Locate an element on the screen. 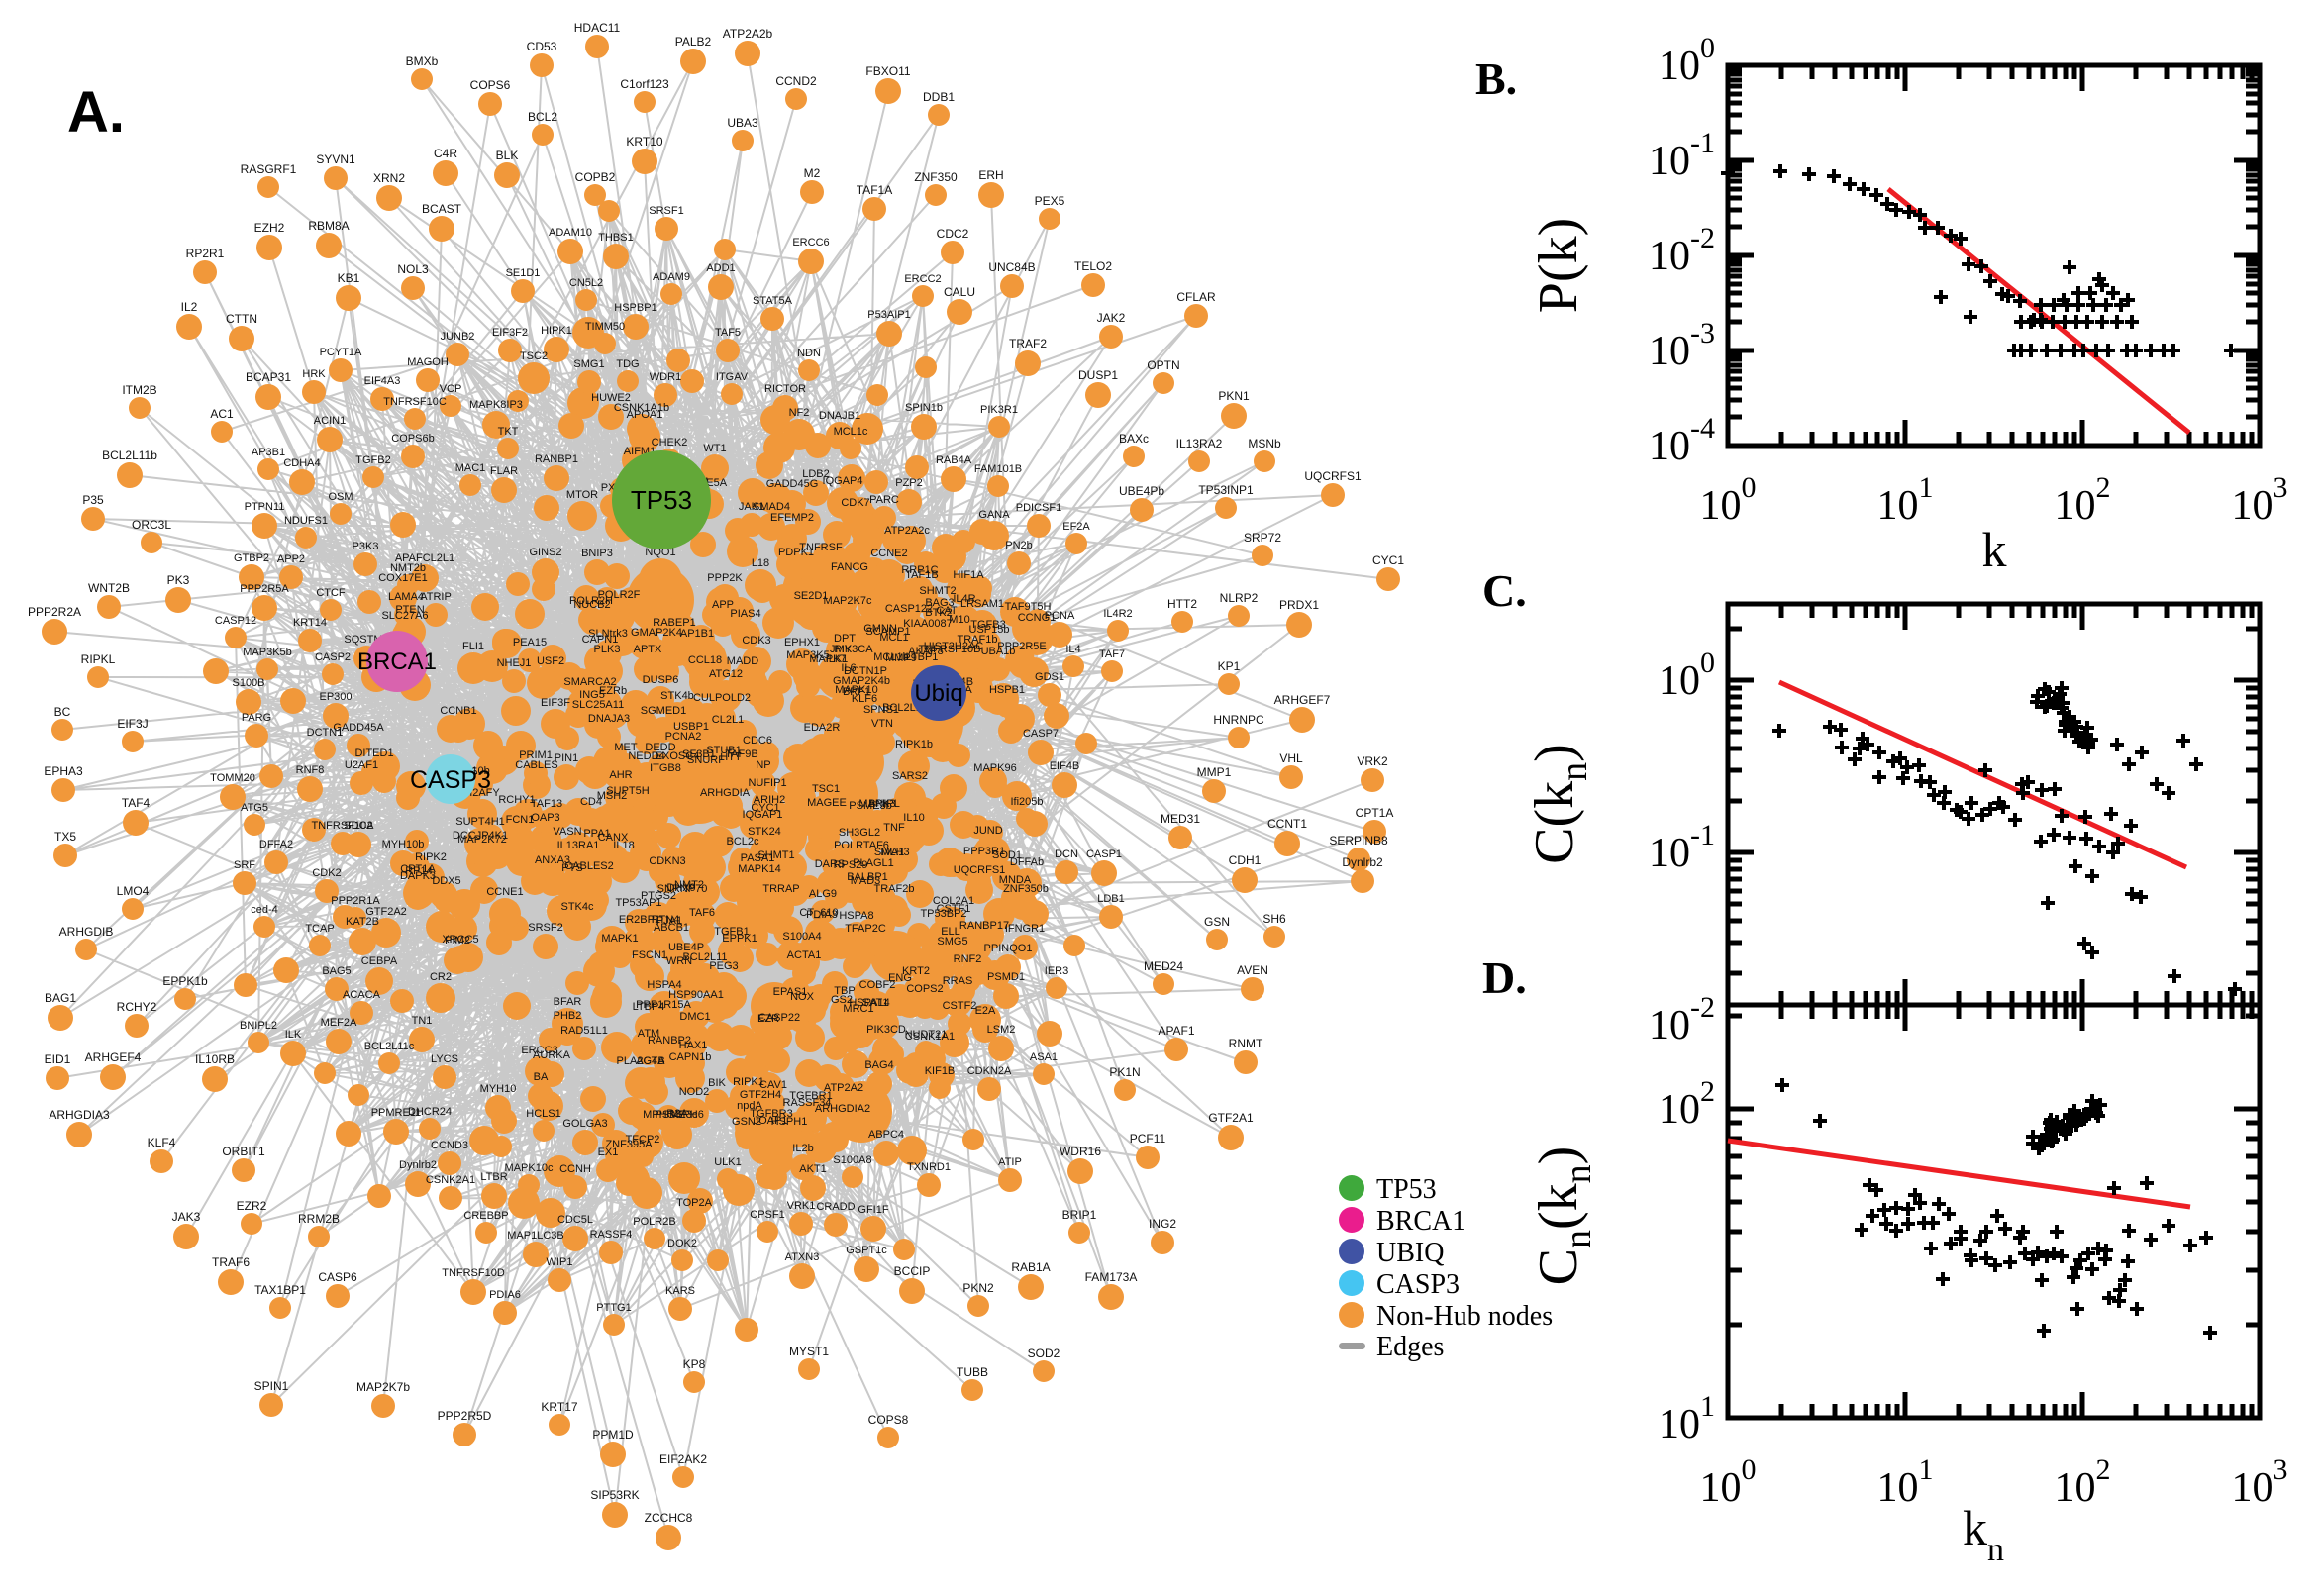 The width and height of the screenshot is (2323, 1596). svg-text: VTN is located at coordinates (882, 724).